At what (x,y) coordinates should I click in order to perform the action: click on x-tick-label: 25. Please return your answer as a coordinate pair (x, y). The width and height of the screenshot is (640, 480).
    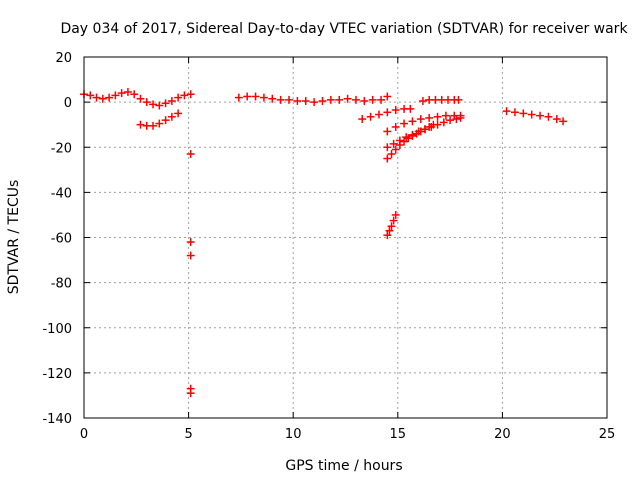
    Looking at the image, I should click on (607, 434).